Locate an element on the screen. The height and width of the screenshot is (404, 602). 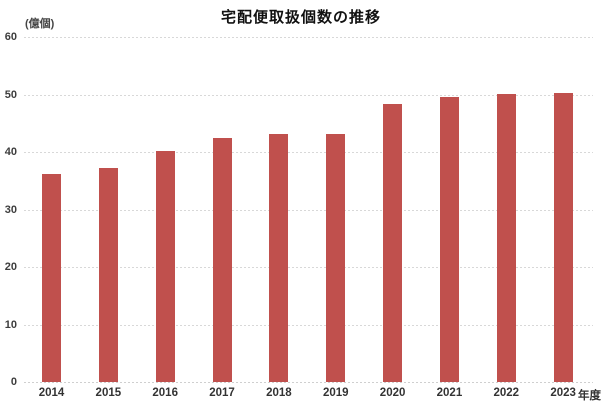
x-tick-label-2022: 2022 is located at coordinates (506, 393).